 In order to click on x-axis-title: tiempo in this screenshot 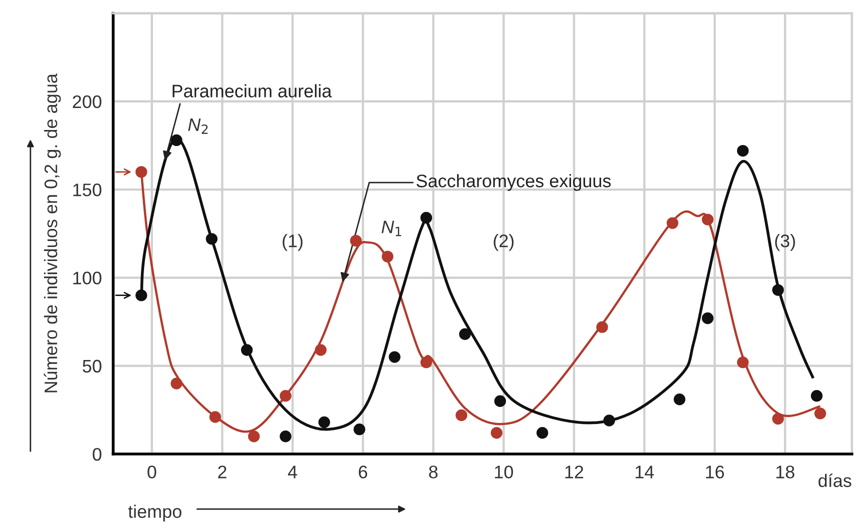, I will do `click(155, 513)`.